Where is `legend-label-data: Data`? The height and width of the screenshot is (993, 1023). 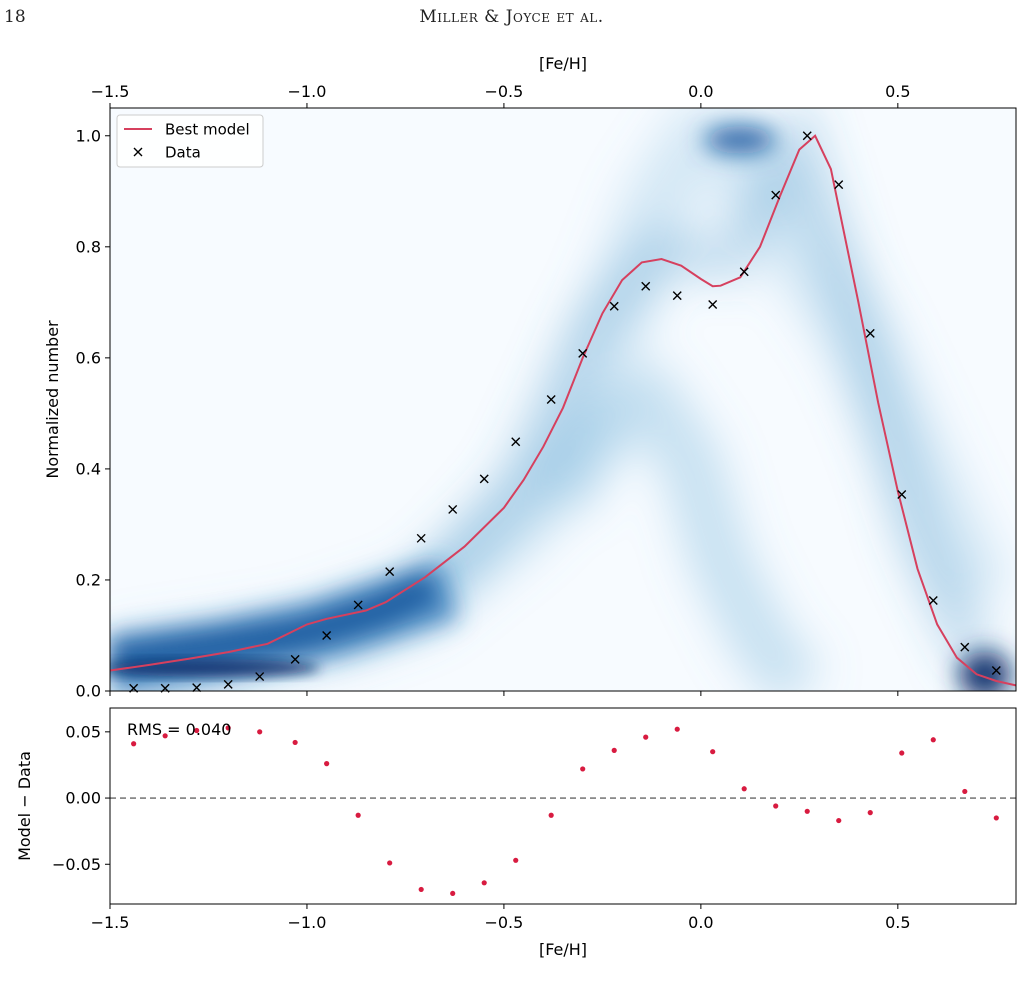 legend-label-data: Data is located at coordinates (183, 153).